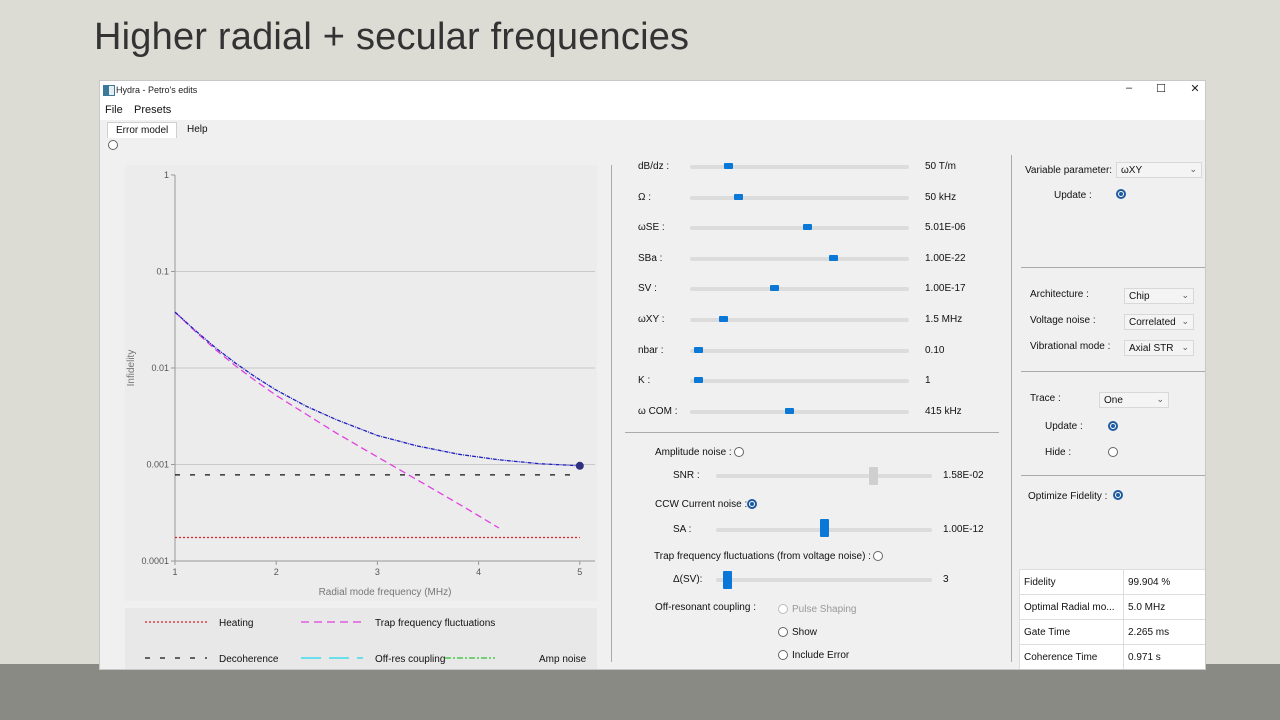  I want to click on sa-value: 1.00E-12, so click(963, 529).